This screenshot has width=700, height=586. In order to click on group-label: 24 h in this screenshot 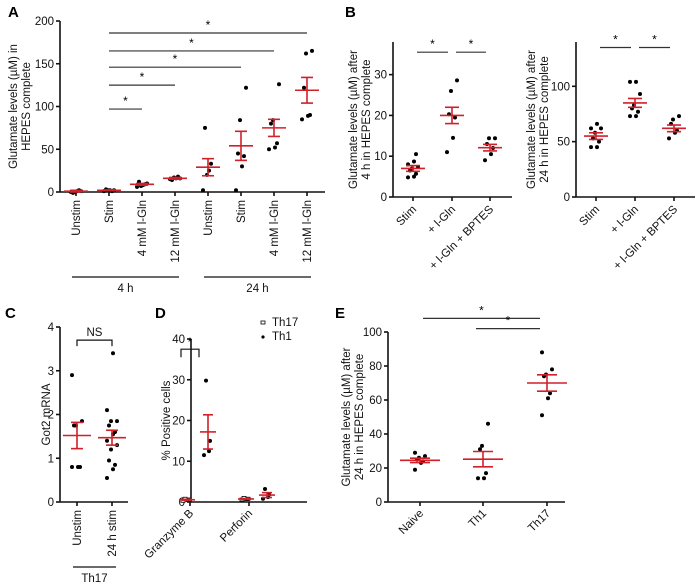, I will do `click(257, 289)`.